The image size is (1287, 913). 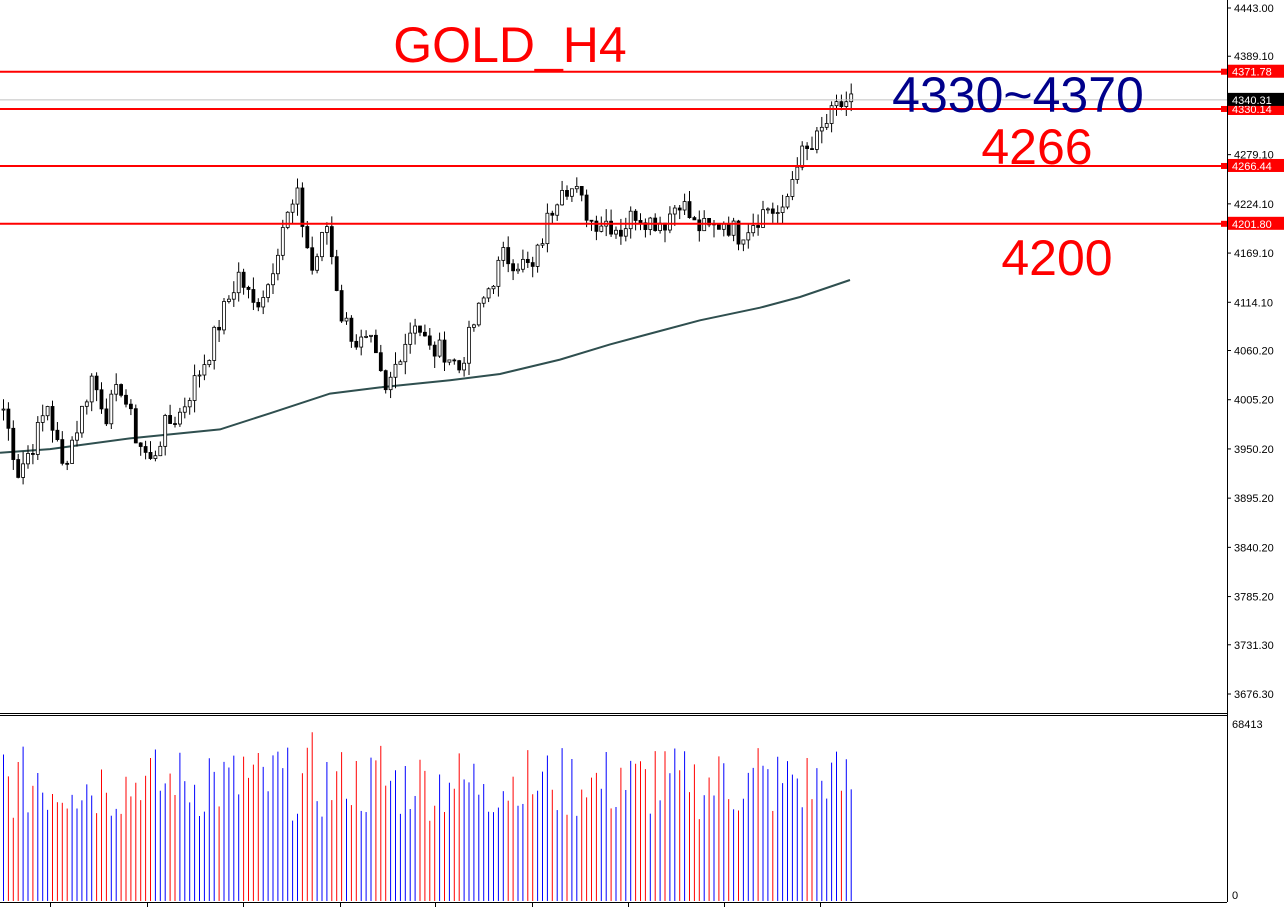 I want to click on level-tag-bg, so click(x=1256, y=165).